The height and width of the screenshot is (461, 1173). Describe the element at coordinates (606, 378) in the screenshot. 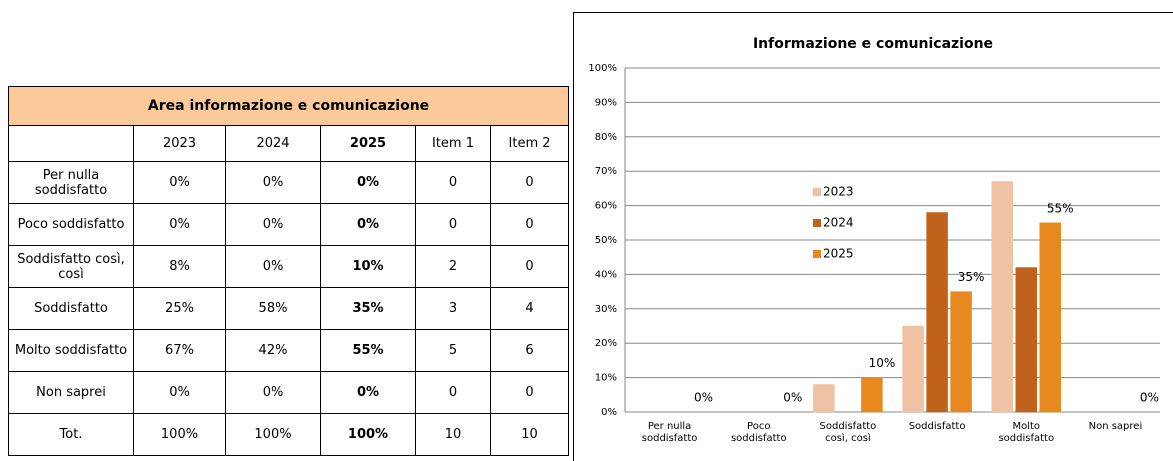

I see `y-tick-label: 10%` at that location.